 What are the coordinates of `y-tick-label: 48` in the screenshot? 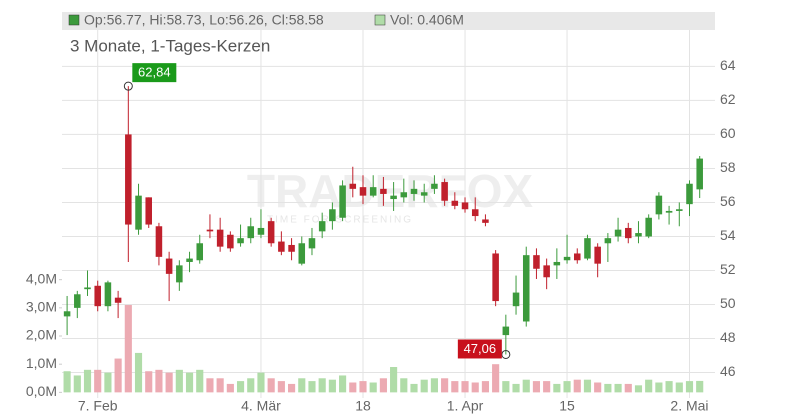 It's located at (728, 337).